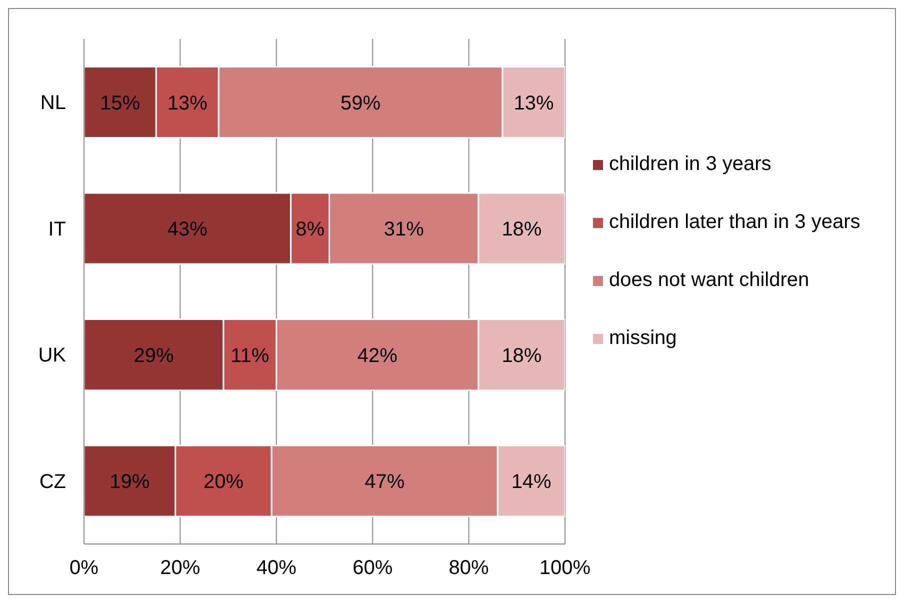 The height and width of the screenshot is (601, 904). Describe the element at coordinates (690, 164) in the screenshot. I see `legend-label: children in 3 years` at that location.